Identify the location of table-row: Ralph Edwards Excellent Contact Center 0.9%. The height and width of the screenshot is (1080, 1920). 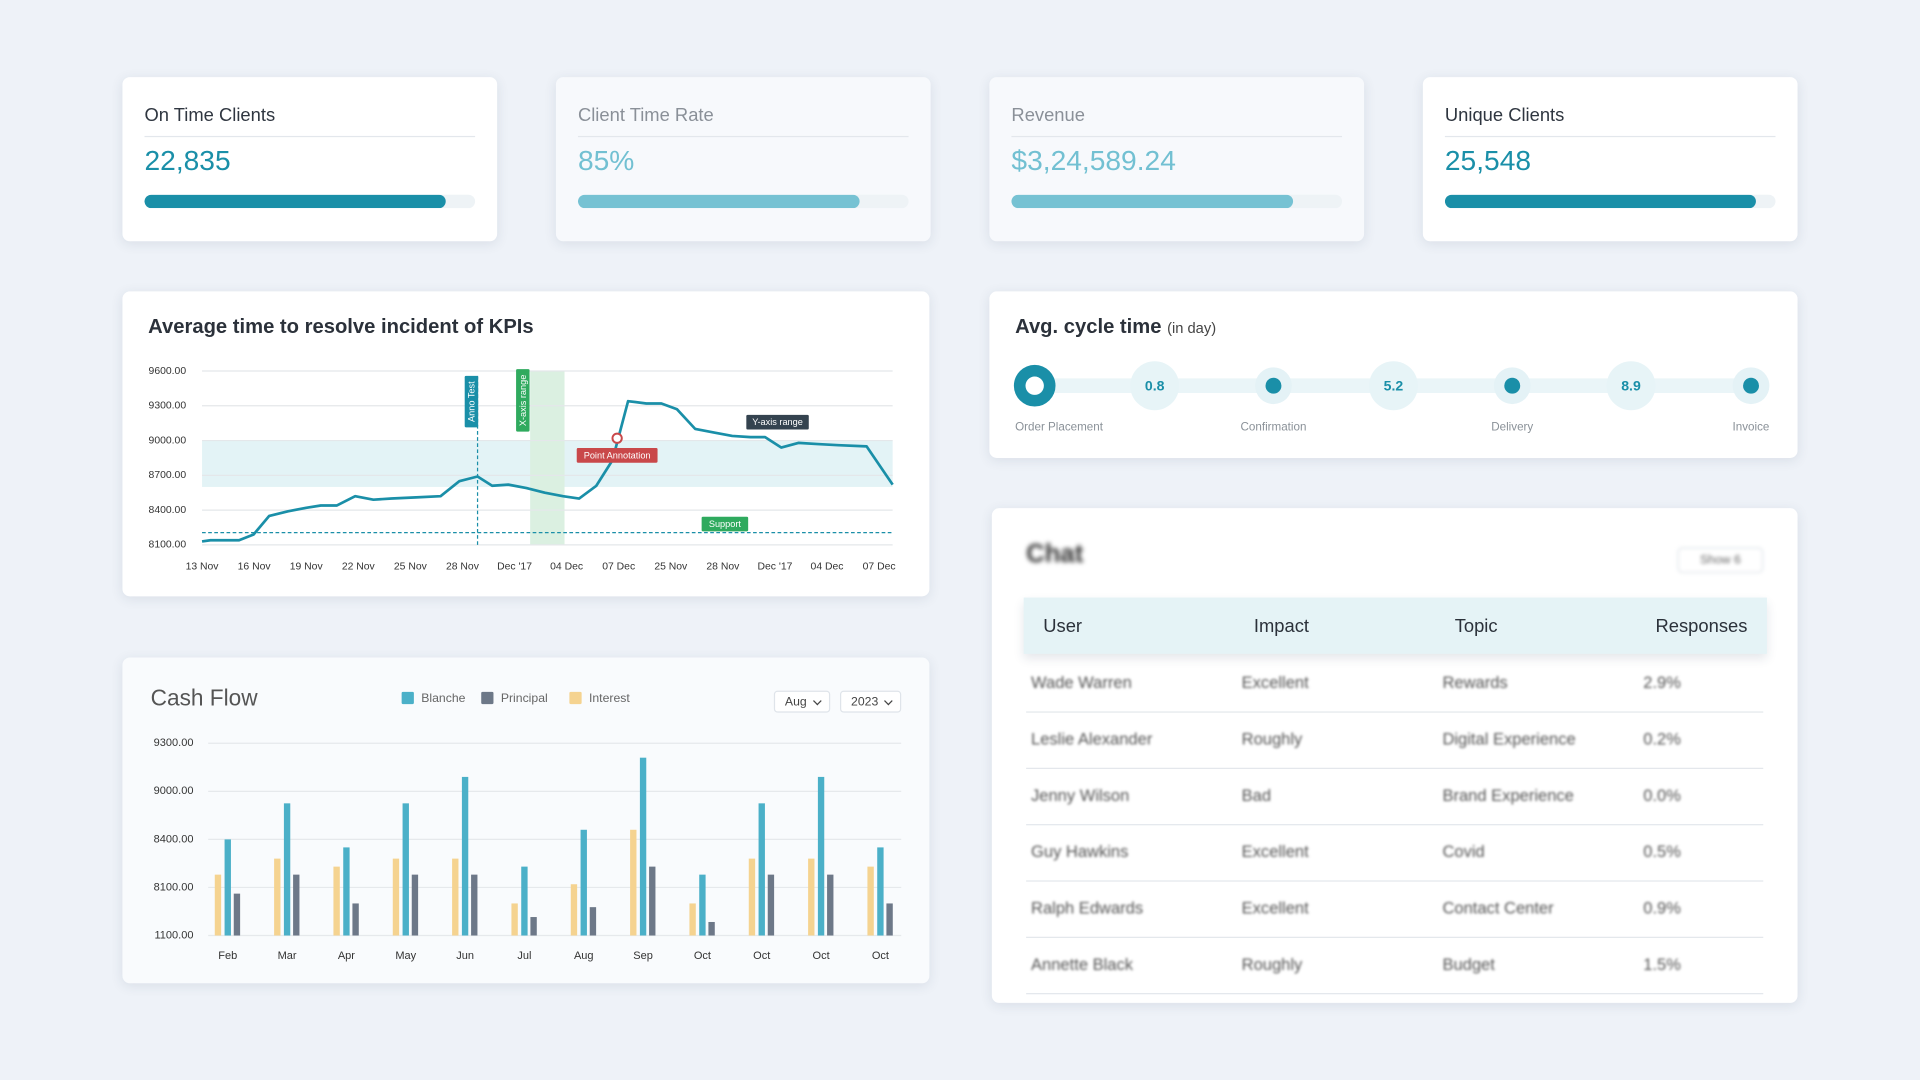
(1395, 909).